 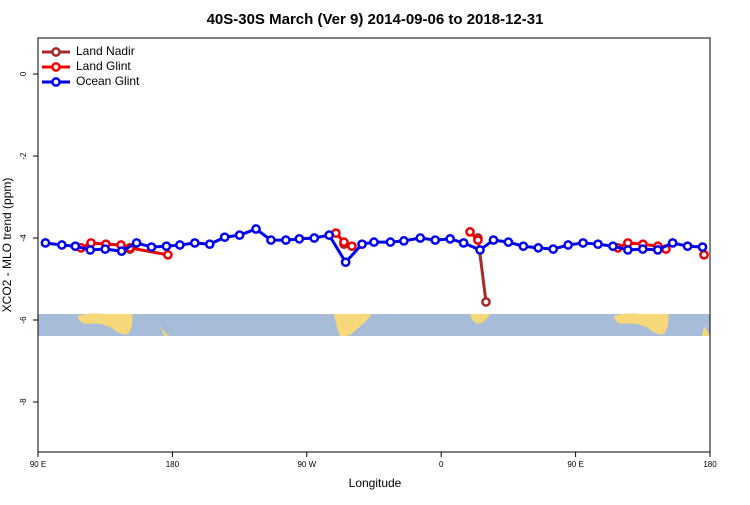 I want to click on legend-label: Ocean Glint, so click(x=108, y=81).